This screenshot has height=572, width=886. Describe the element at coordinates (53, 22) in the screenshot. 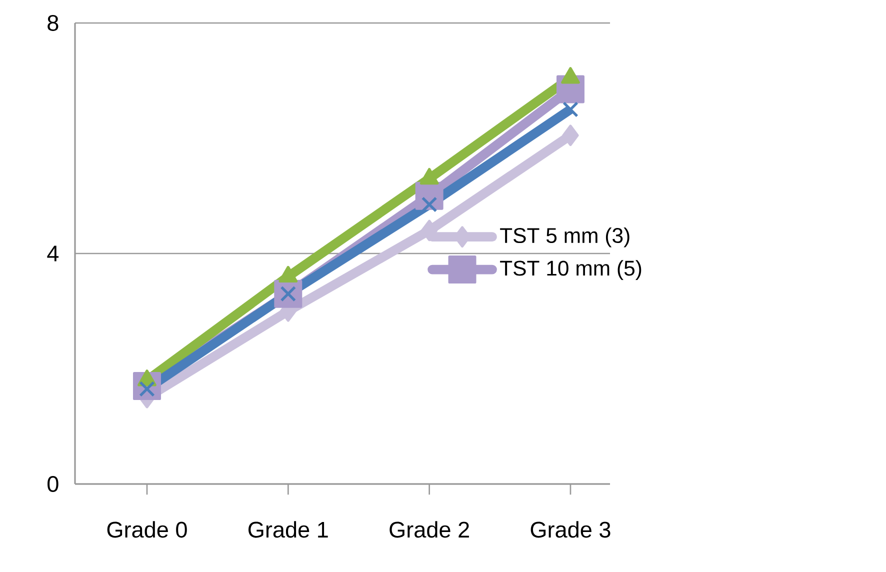

I see `y-tick-label: 8` at that location.